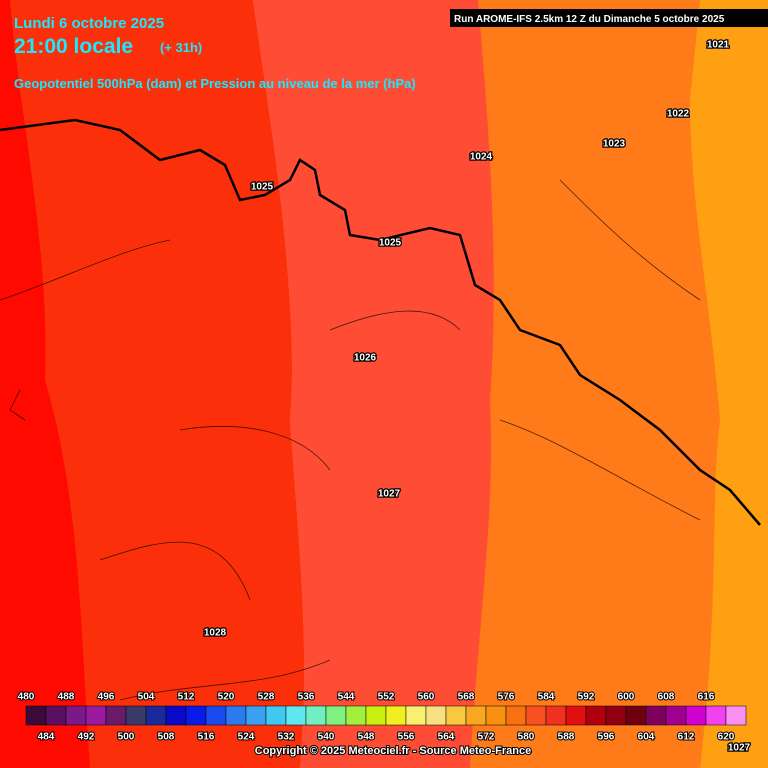  What do you see at coordinates (326, 737) in the screenshot?
I see `colorbar-label: 540` at bounding box center [326, 737].